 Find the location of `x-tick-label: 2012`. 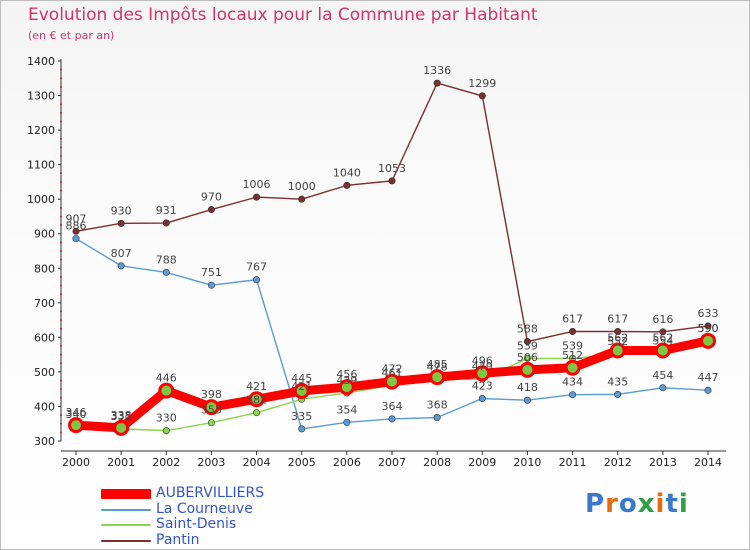

x-tick-label: 2012 is located at coordinates (618, 462).